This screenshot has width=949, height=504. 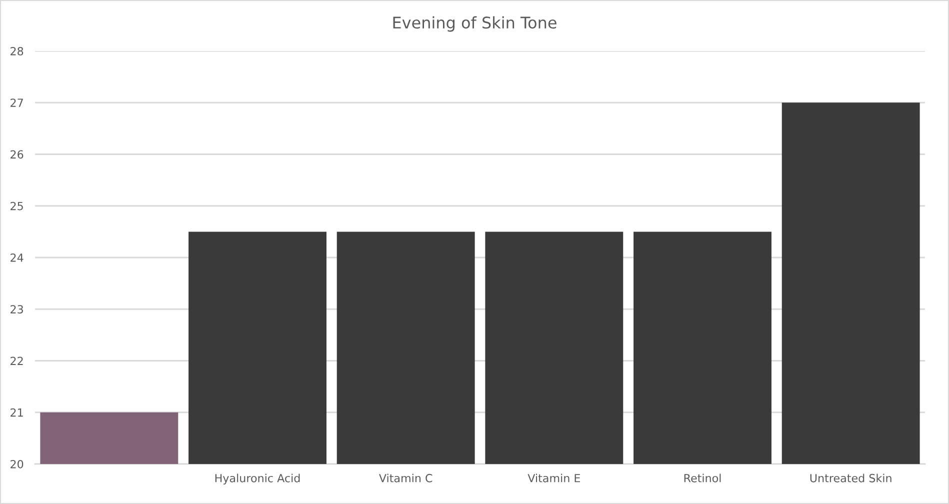 What do you see at coordinates (16, 102) in the screenshot?
I see `y-tick-label: 27` at bounding box center [16, 102].